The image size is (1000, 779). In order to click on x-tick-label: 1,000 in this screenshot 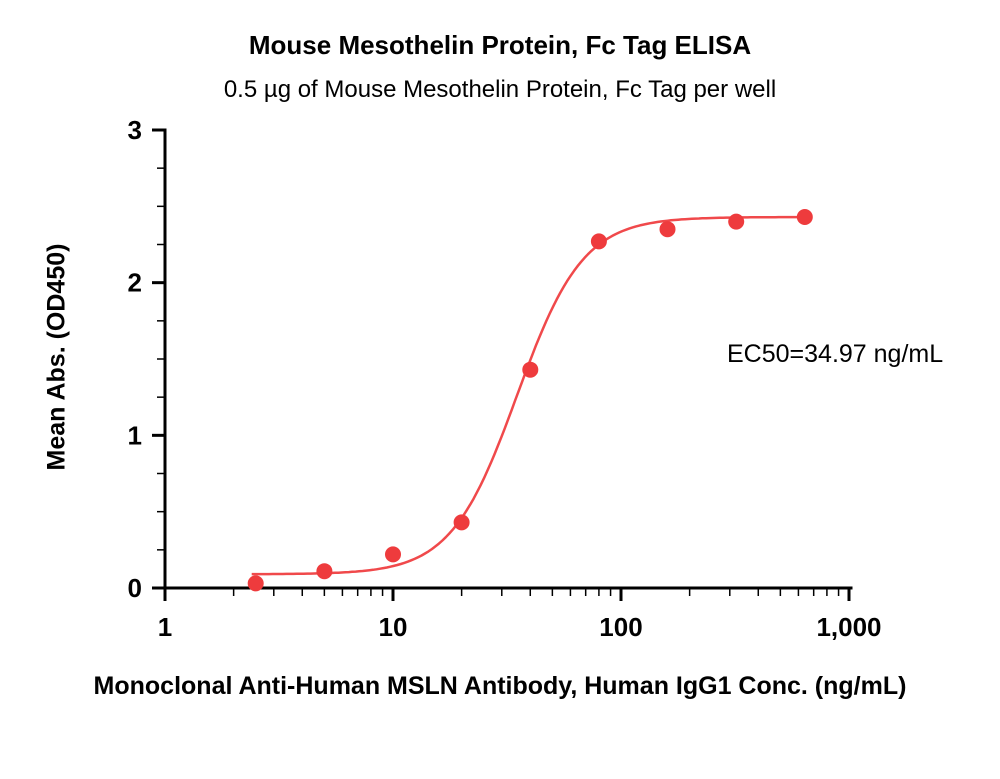, I will do `click(848, 627)`.